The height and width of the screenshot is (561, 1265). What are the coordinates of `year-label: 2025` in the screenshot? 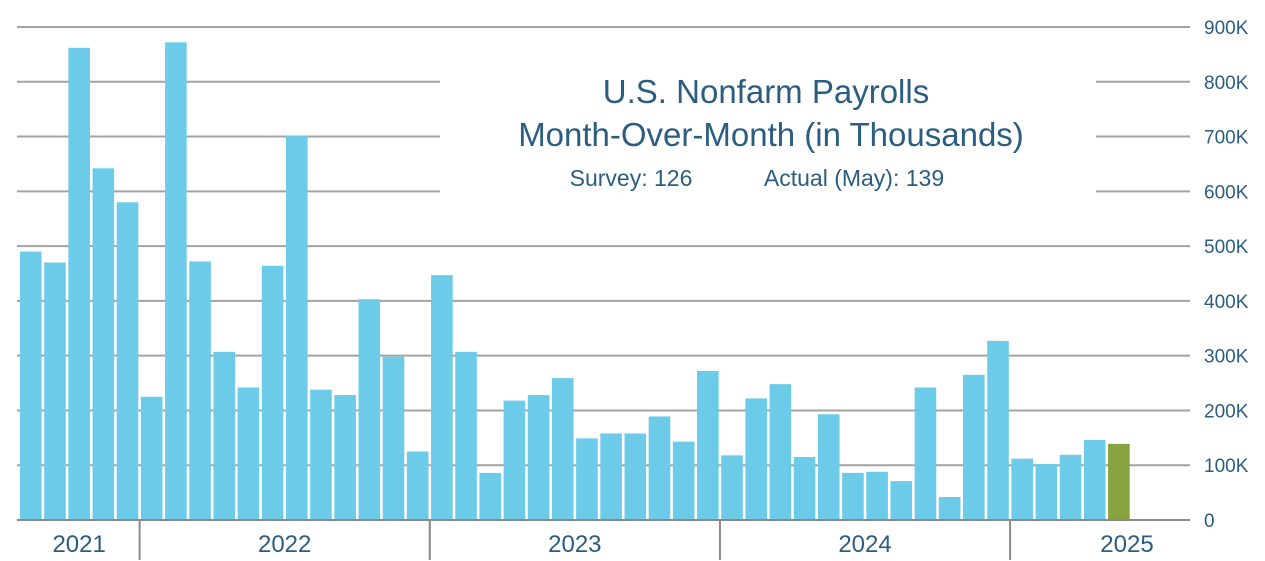 It's located at (1126, 544).